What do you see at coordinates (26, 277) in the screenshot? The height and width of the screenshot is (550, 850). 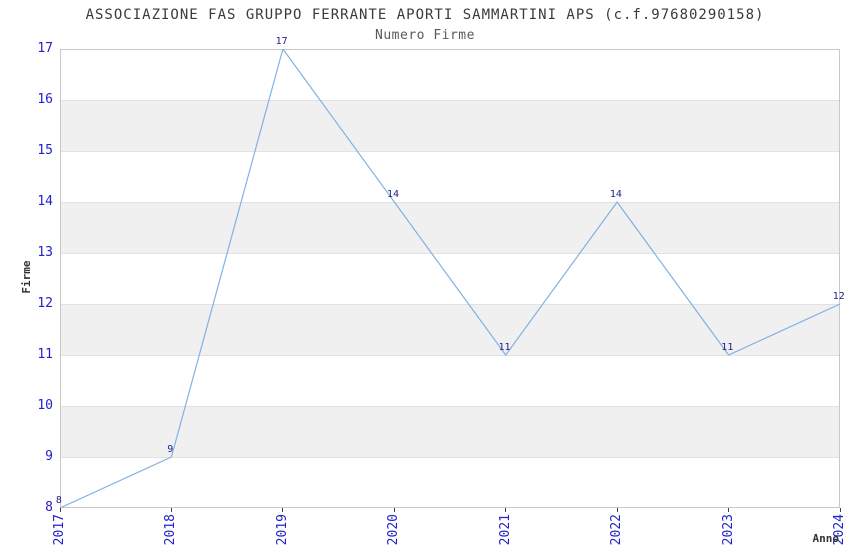 I see `y-axis-label: Firme` at bounding box center [26, 277].